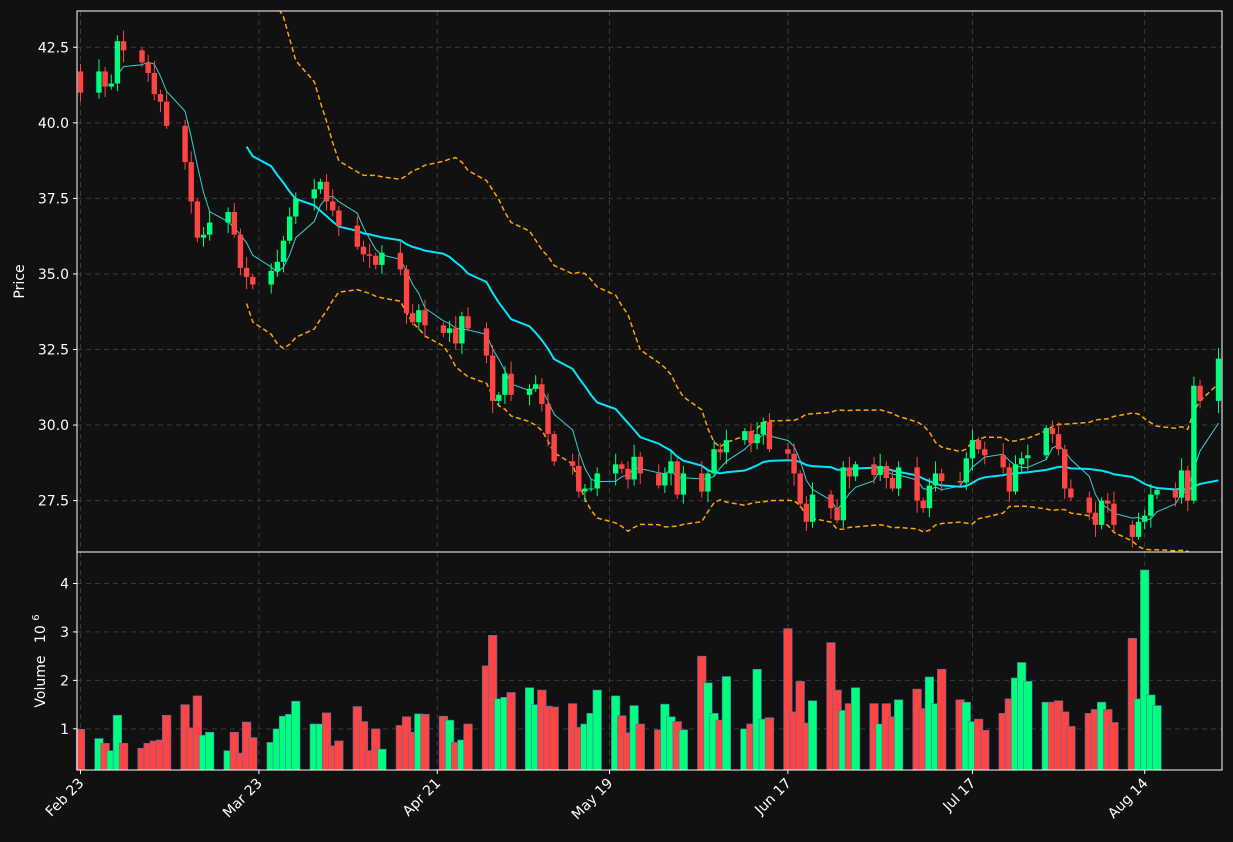  What do you see at coordinates (422, 798) in the screenshot?
I see `x-tick-label: Apr 21` at bounding box center [422, 798].